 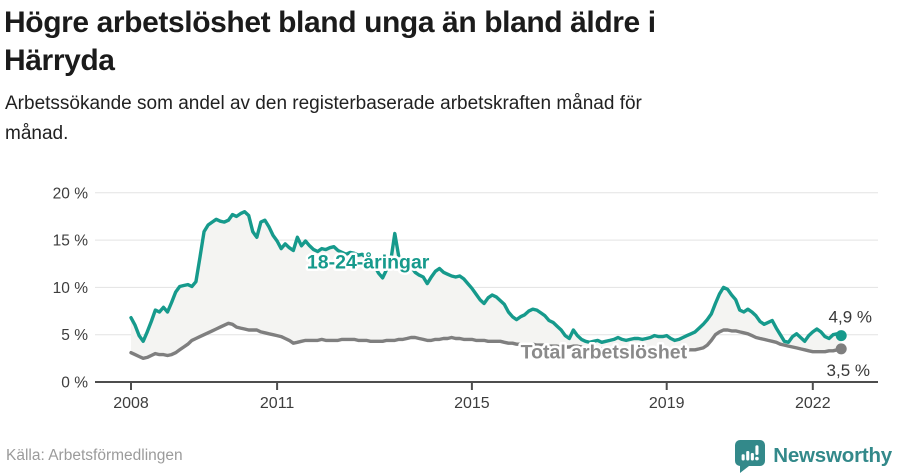 What do you see at coordinates (94, 455) in the screenshot?
I see `source-note: Källa: Arbetsförmedlingen` at bounding box center [94, 455].